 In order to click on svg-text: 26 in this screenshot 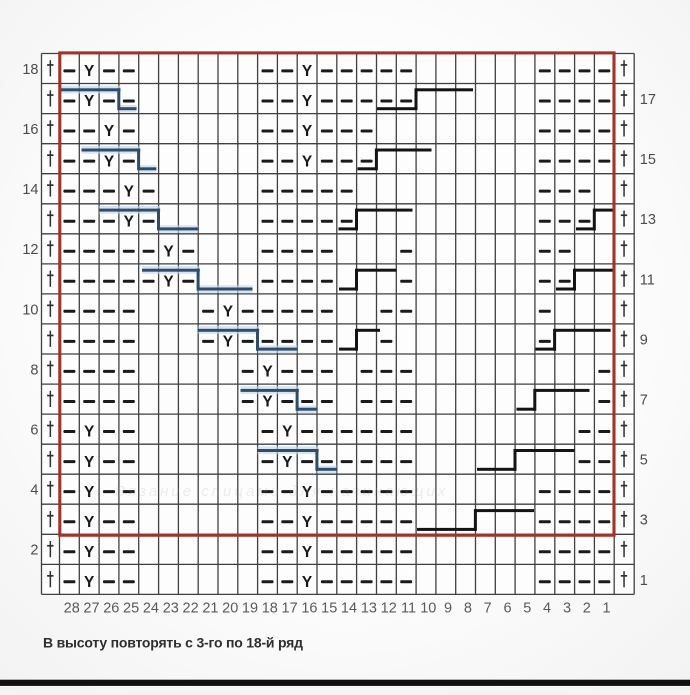, I will do `click(111, 609)`.